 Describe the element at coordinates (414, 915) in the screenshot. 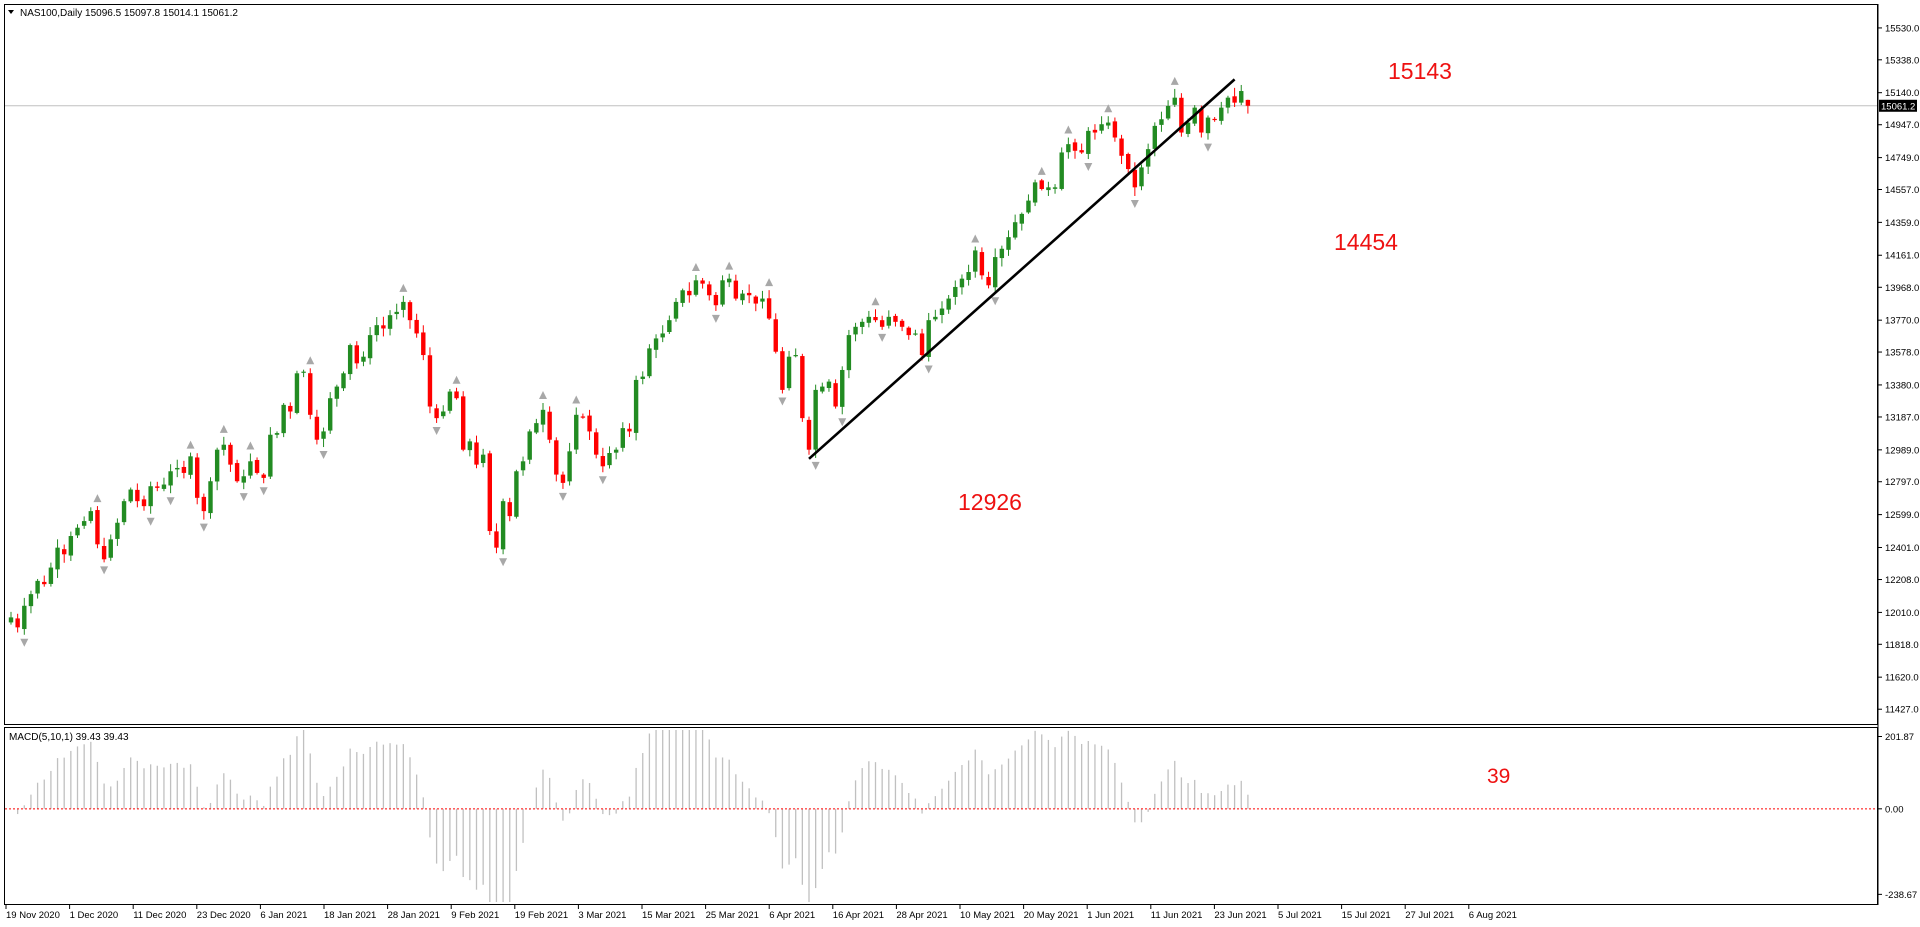

I see `time-tick-label: 28 Jan 2021` at that location.